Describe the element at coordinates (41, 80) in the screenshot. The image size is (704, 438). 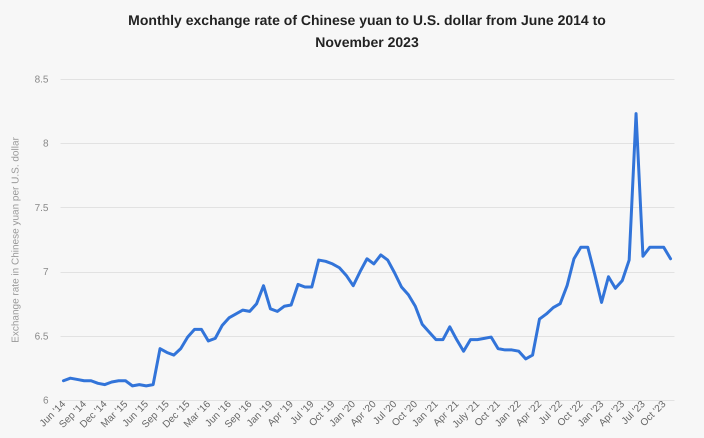
I see `y-tick-label: 8.5` at that location.